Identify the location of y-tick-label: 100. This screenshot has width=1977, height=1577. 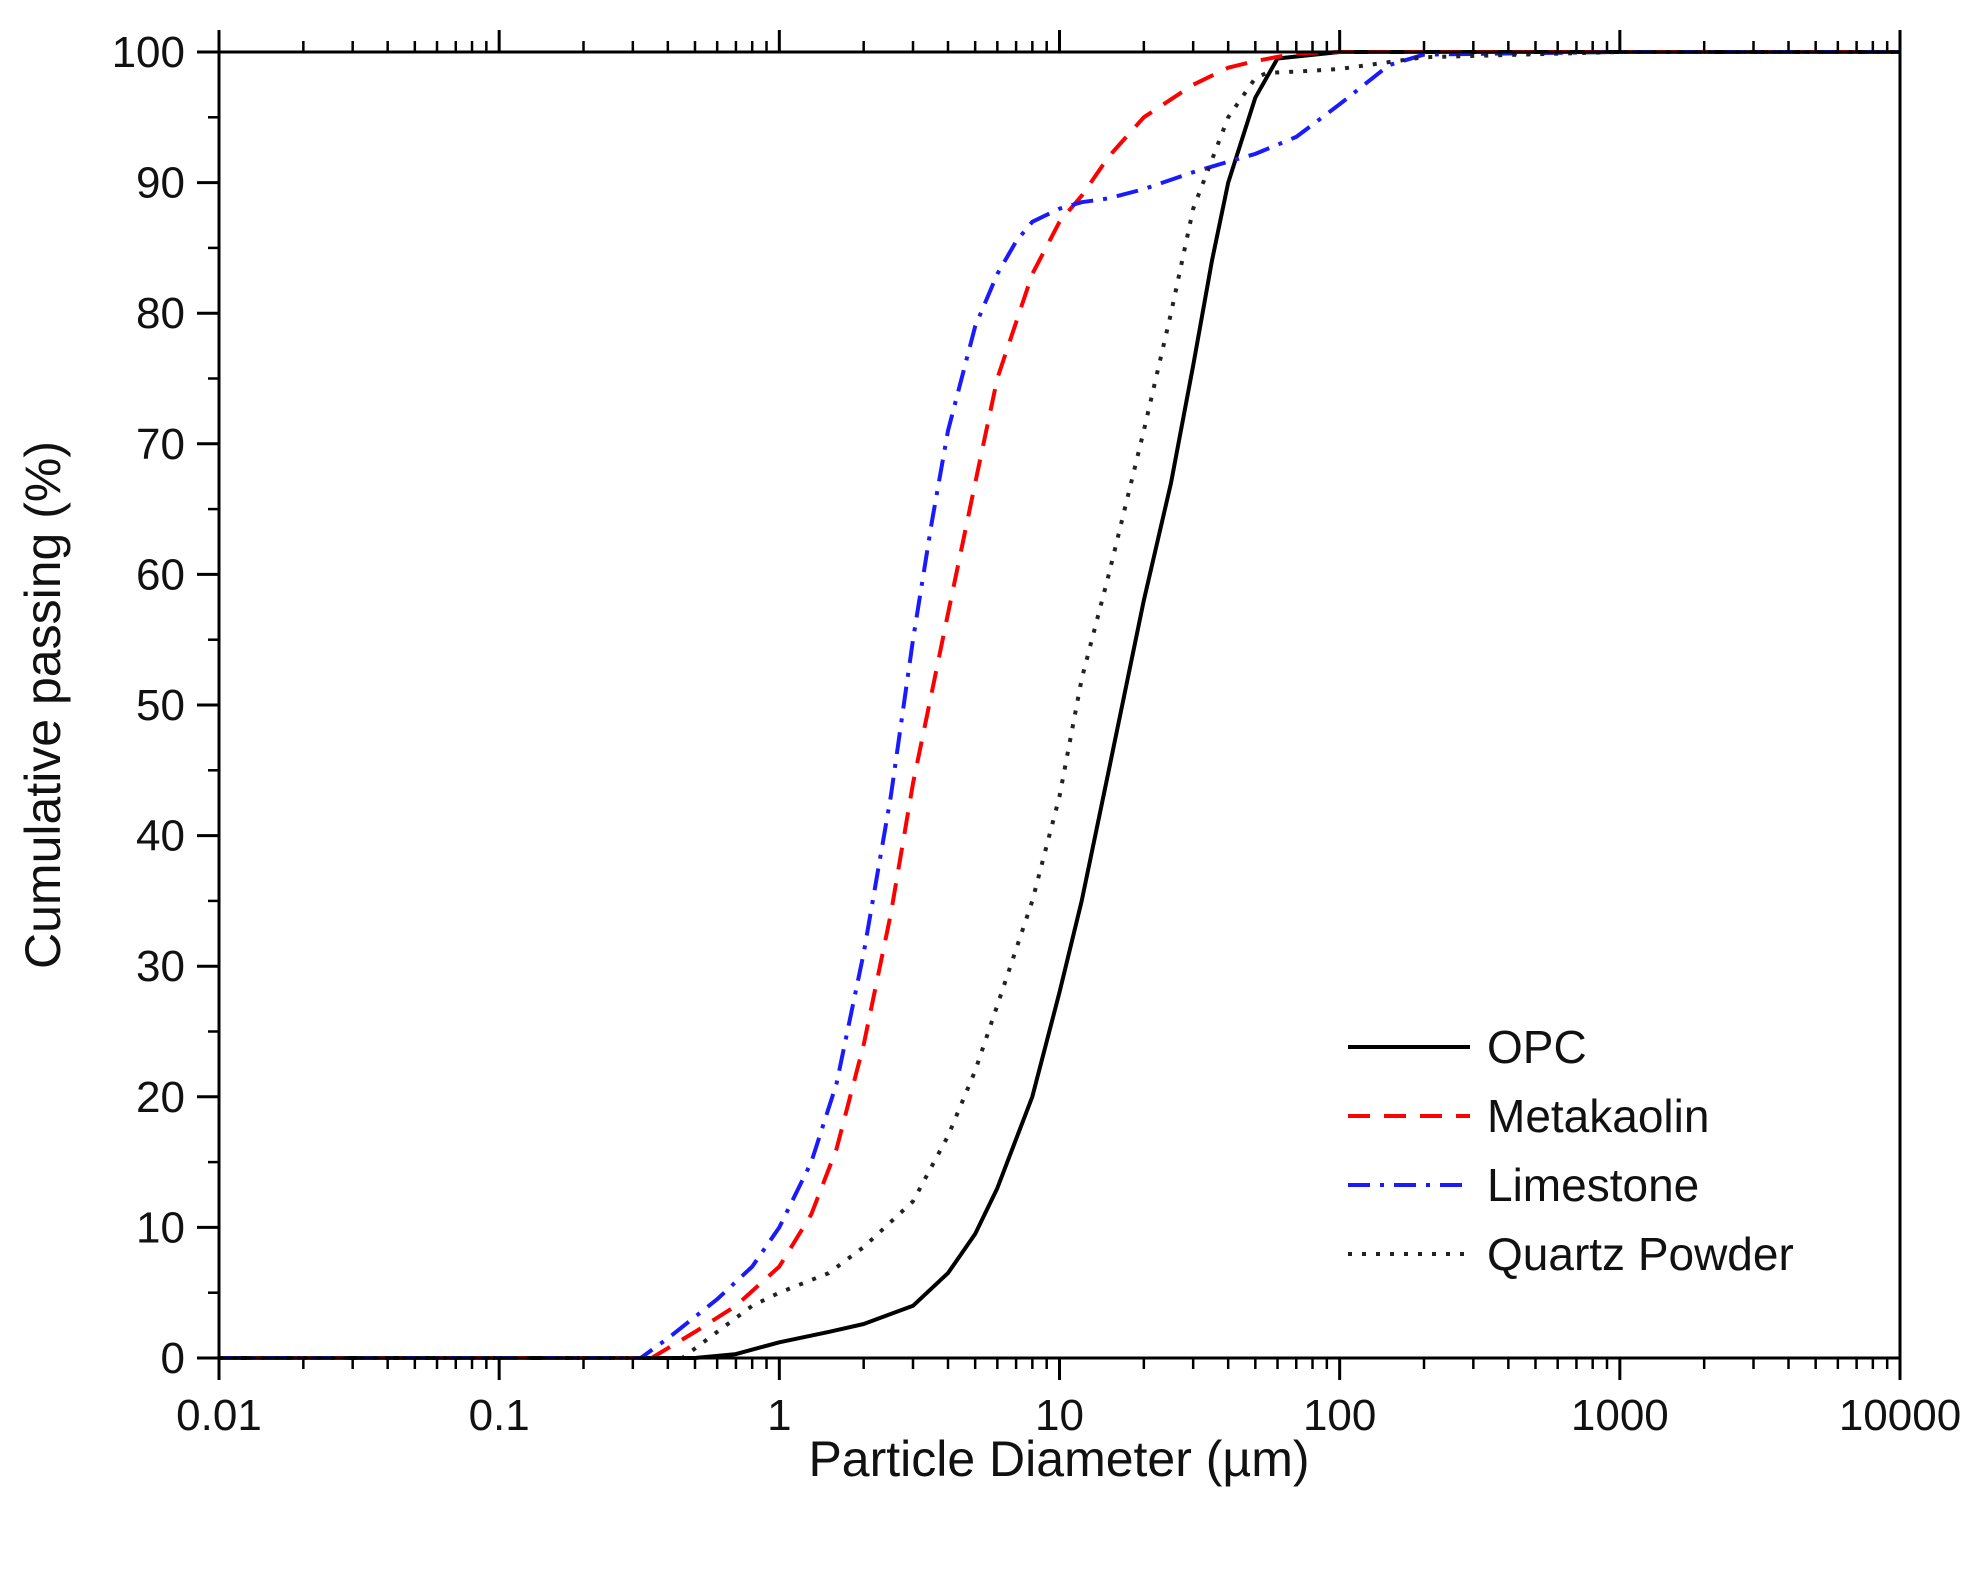
(148, 52).